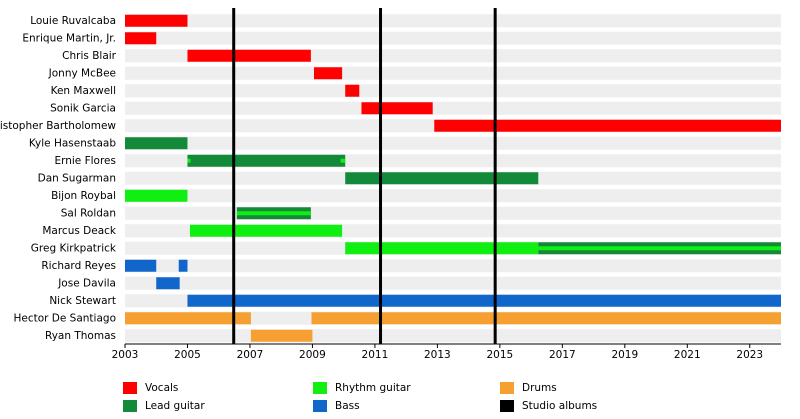 This screenshot has height=419, width=800. Describe the element at coordinates (80, 336) in the screenshot. I see `member-label: Ryan Thomas` at that location.